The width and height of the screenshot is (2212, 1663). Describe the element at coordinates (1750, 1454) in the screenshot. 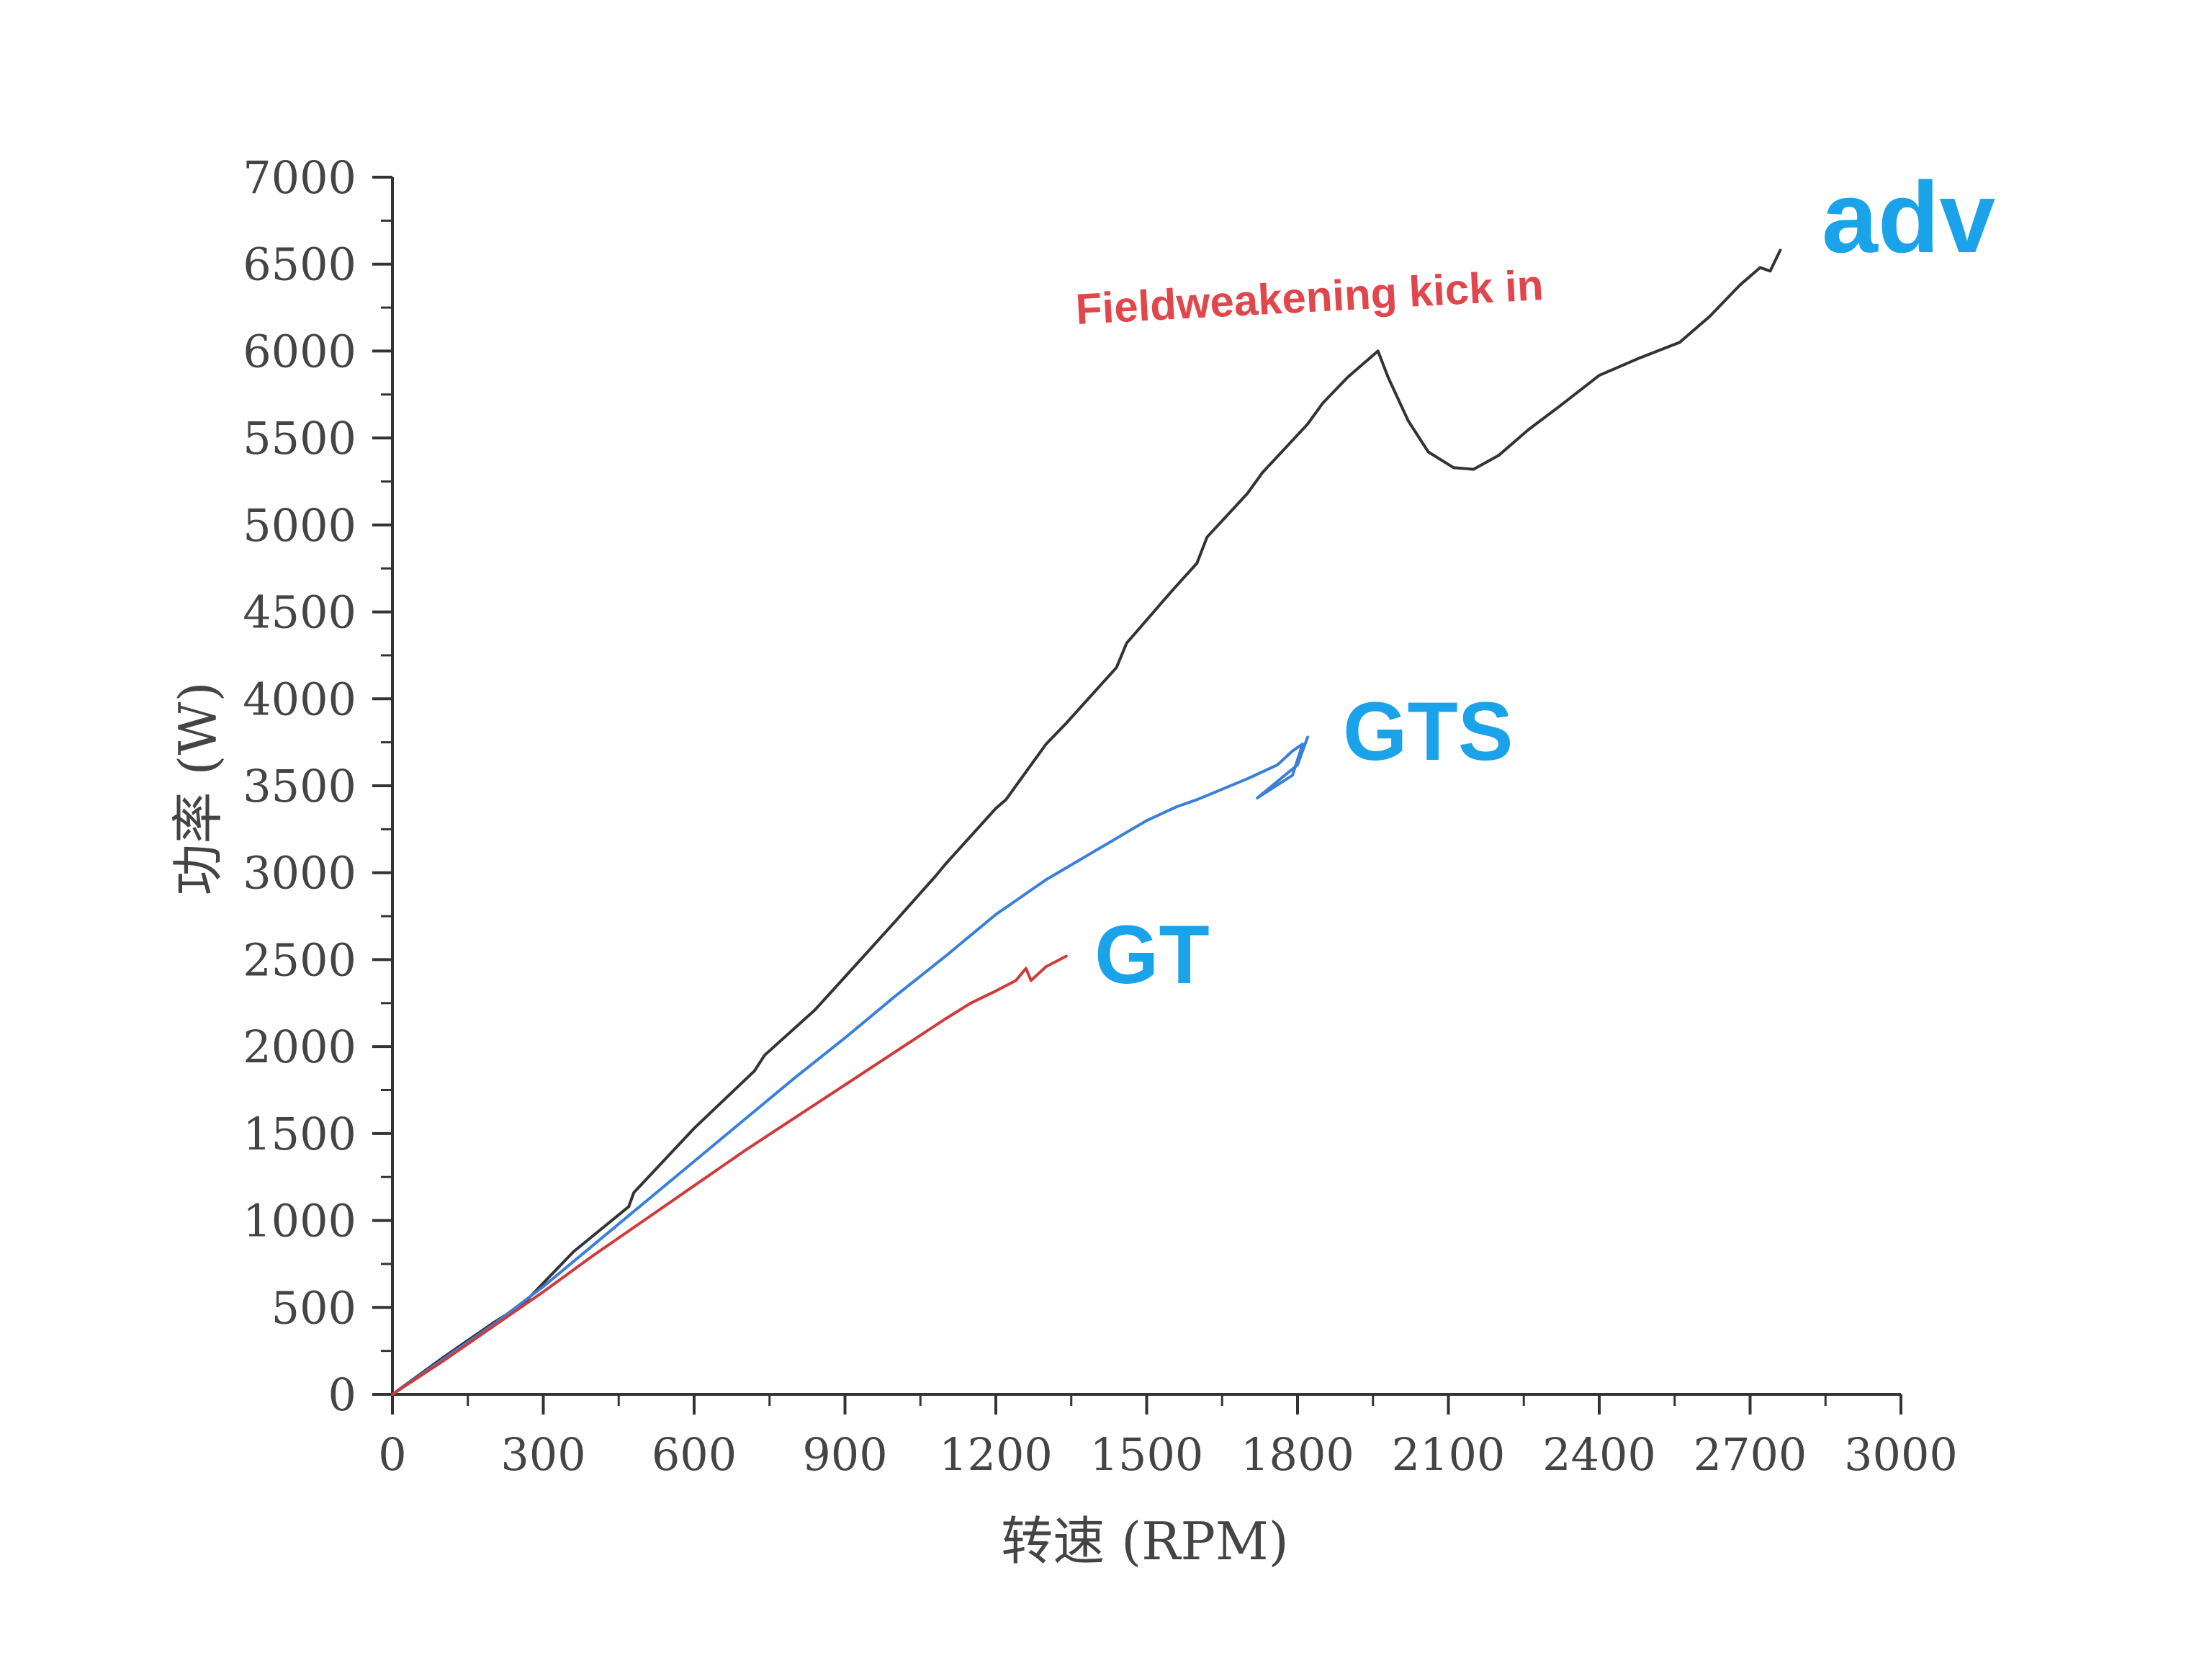

I see `x-tick-label: 2700` at that location.